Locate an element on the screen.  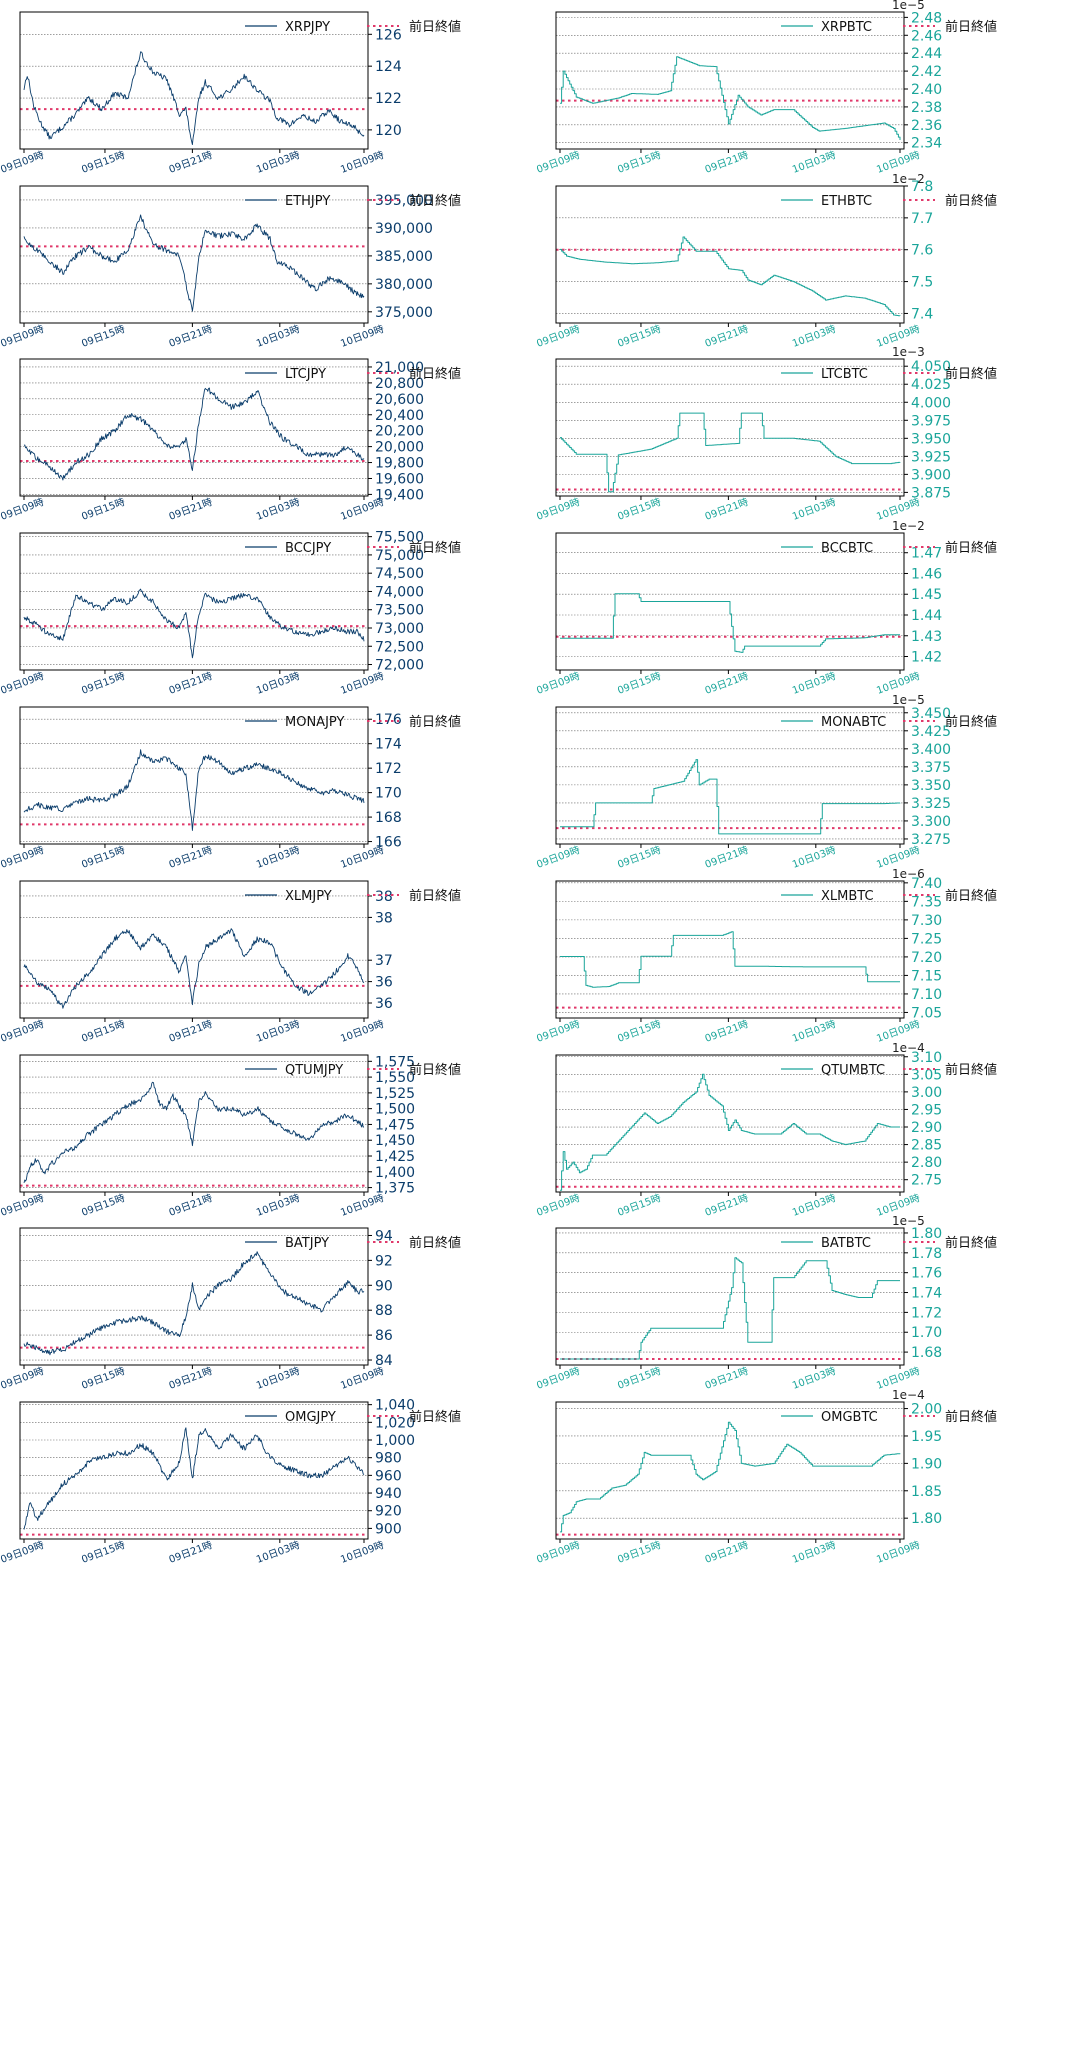
y-tick-label: 1.90 is located at coordinates (926, 1464).